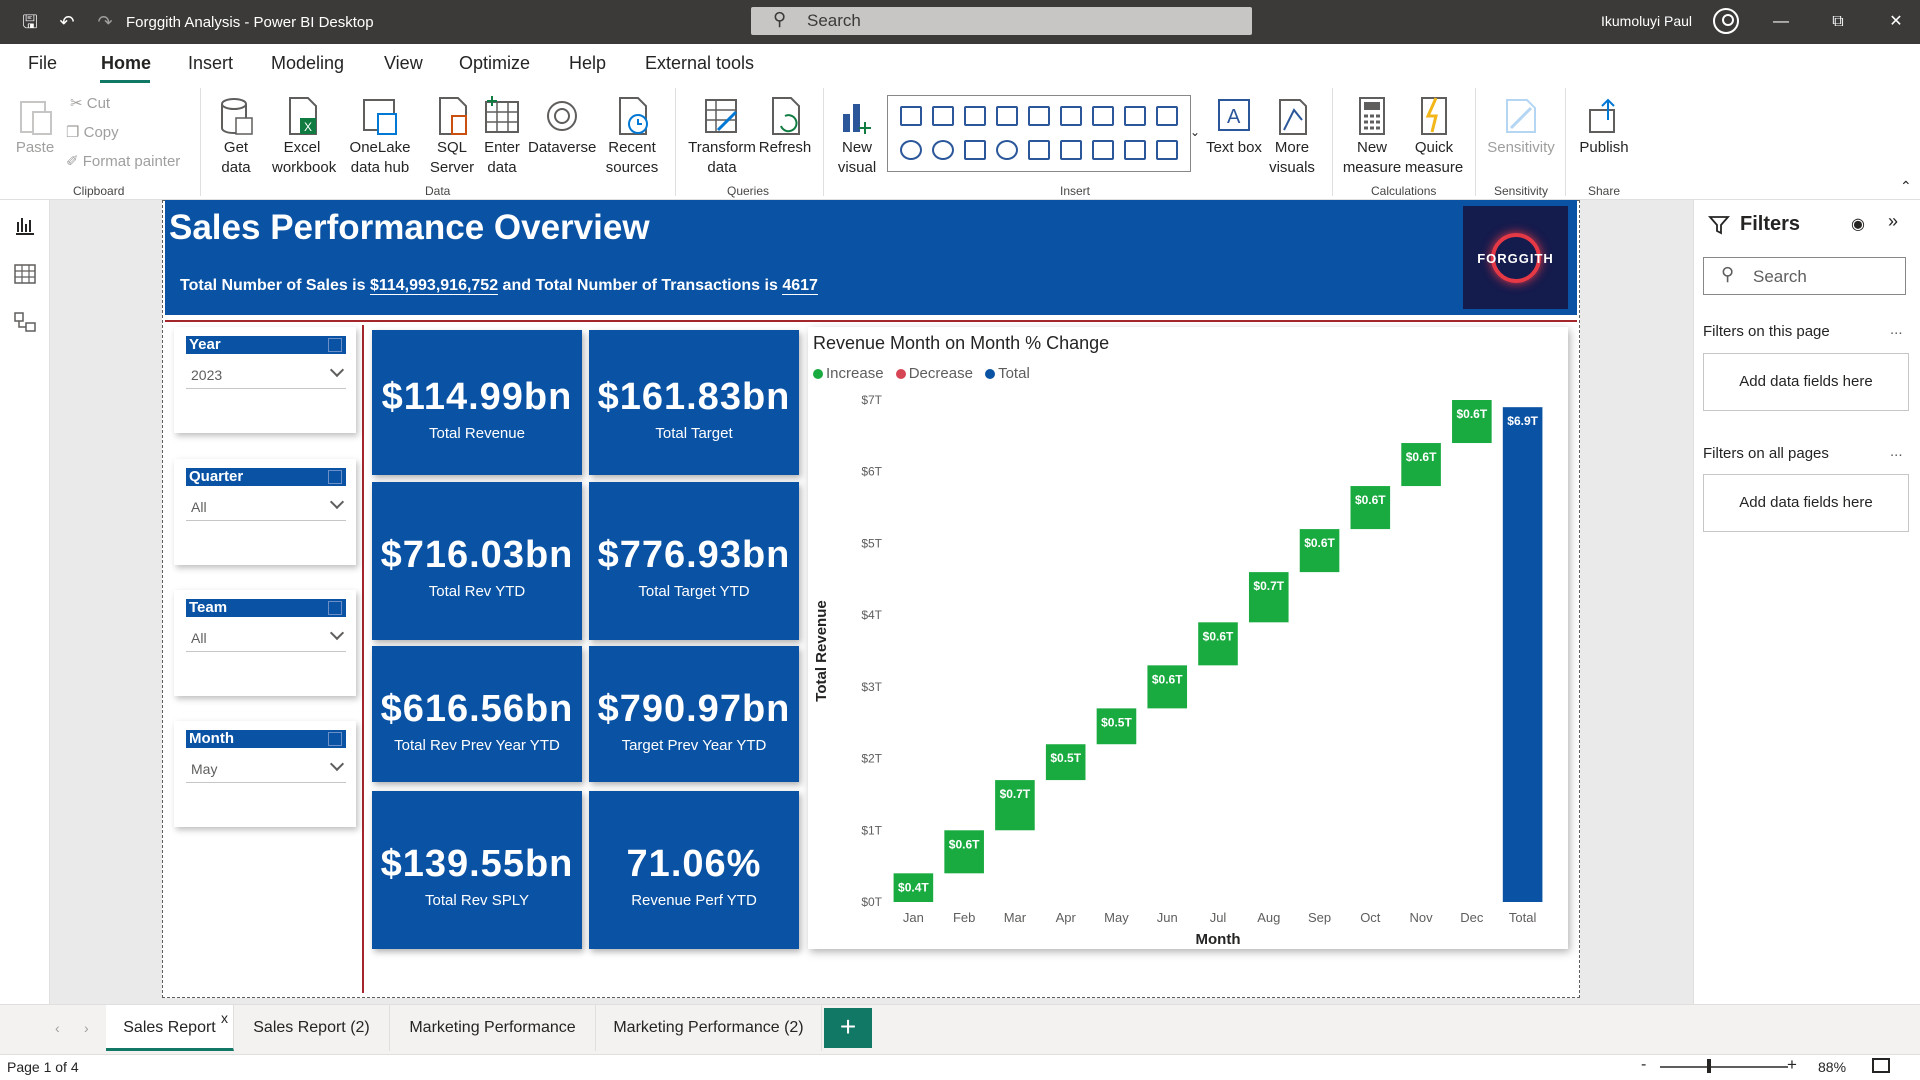 The image size is (1920, 1080). Describe the element at coordinates (90, 103) in the screenshot. I see `cut-button: ✂ Cut` at that location.